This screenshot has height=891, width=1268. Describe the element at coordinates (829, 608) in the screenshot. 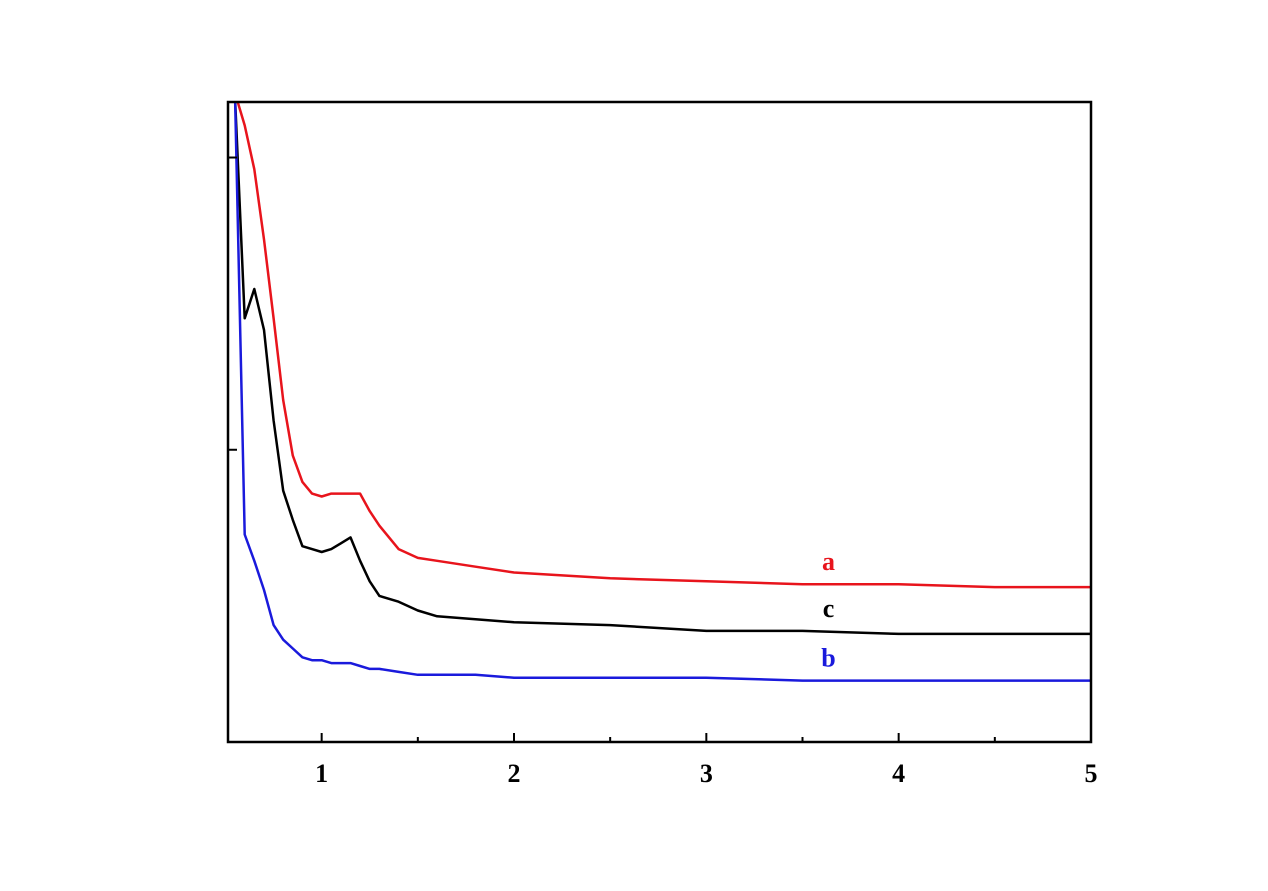

I see `series-label: c` at that location.